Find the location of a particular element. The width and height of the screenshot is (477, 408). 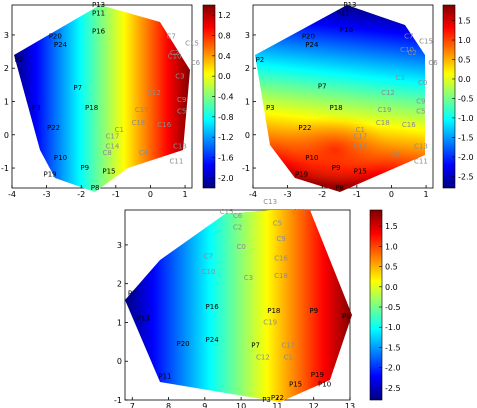

x-tick-label: 10 is located at coordinates (241, 405).